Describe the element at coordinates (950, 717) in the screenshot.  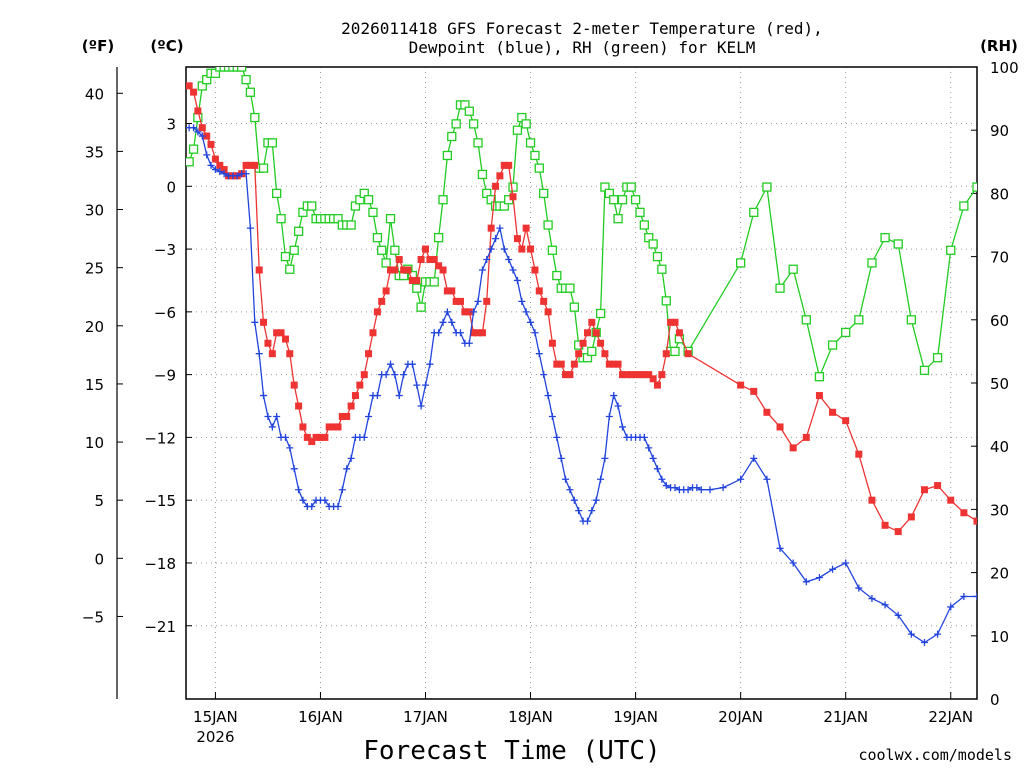
I see `x-tick-label: 22JAN` at that location.